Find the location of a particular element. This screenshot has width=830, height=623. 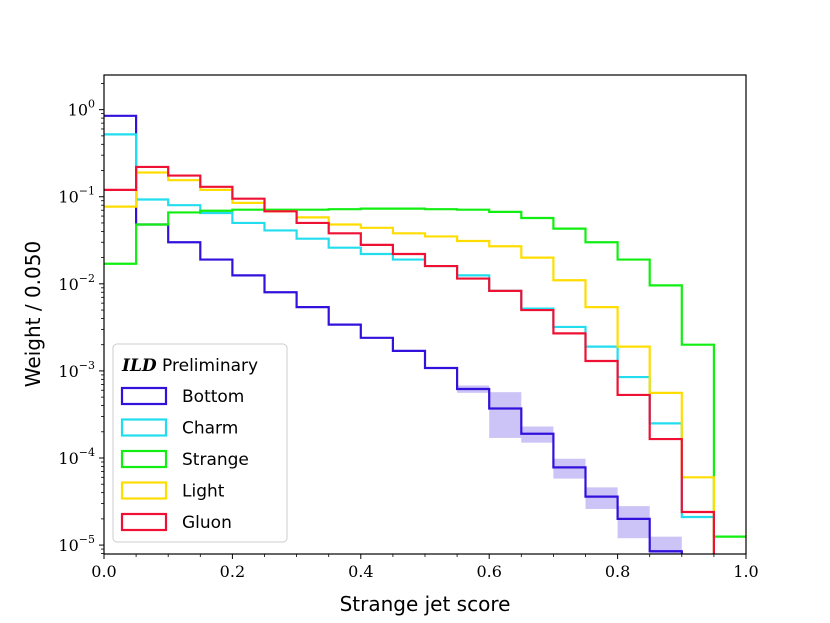

legend-label-gluon: Gluon is located at coordinates (207, 523).